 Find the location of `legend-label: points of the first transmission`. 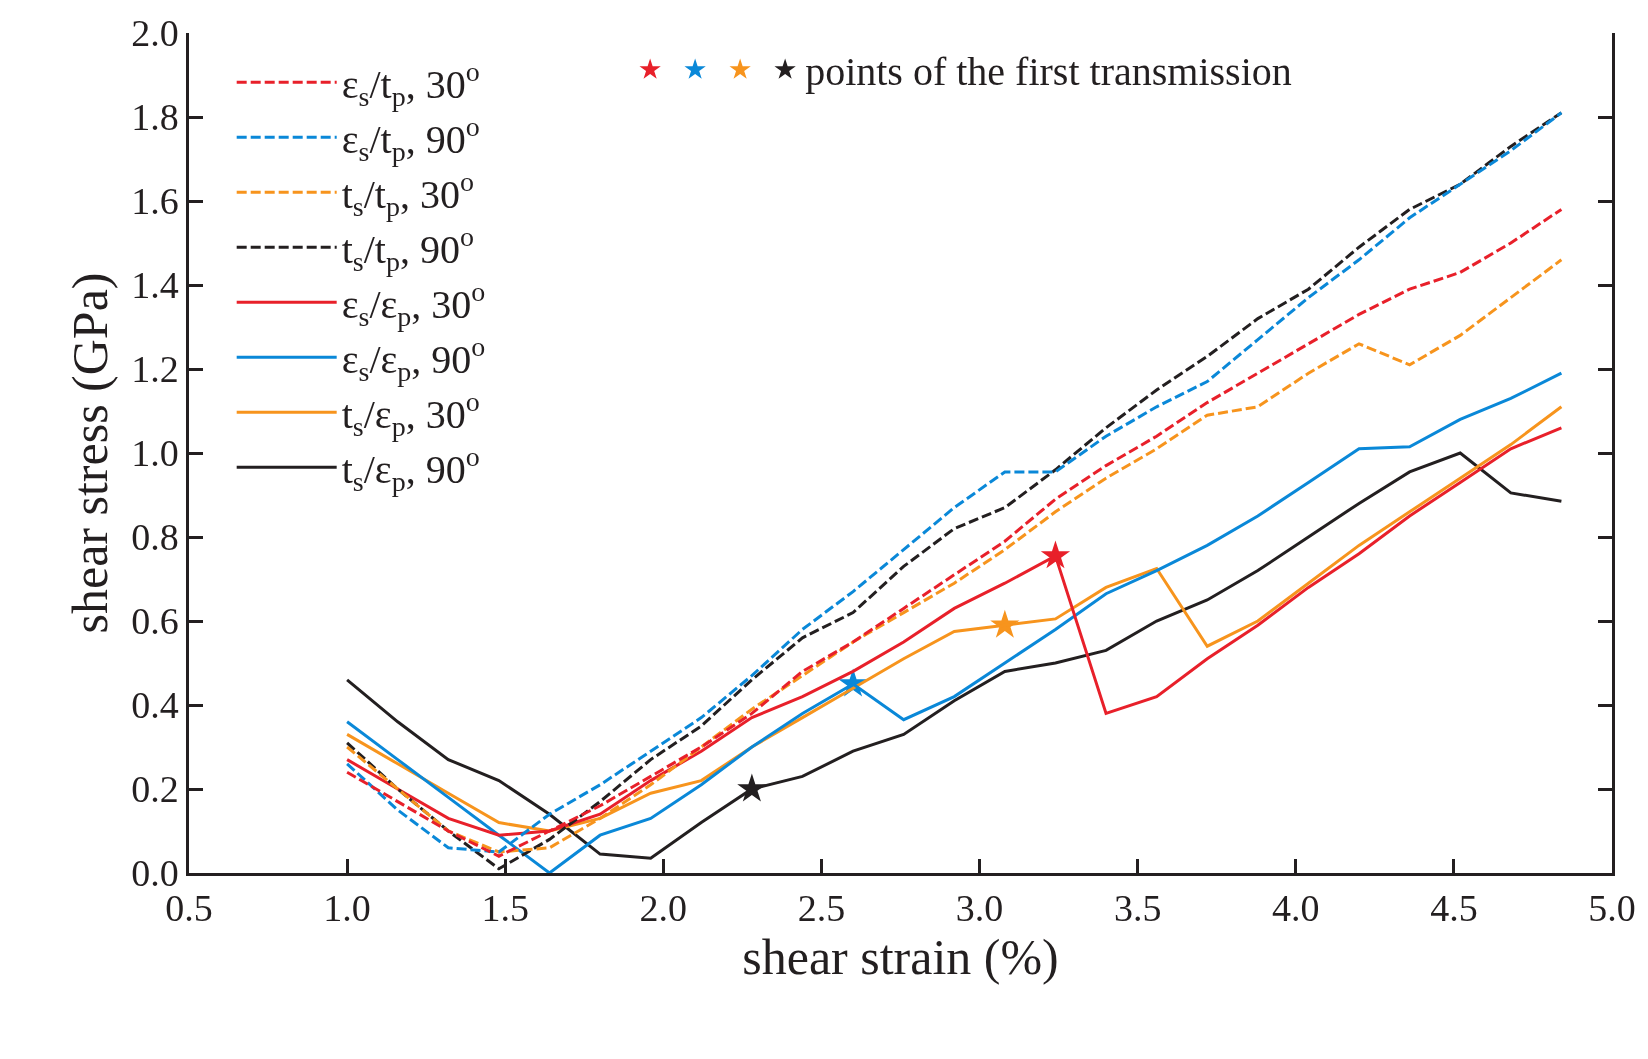

legend-label: points of the first transmission is located at coordinates (1048, 72).